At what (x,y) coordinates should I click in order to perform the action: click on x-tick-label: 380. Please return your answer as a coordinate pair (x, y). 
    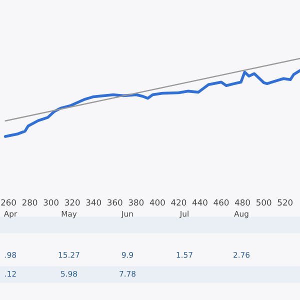
    Looking at the image, I should click on (136, 202).